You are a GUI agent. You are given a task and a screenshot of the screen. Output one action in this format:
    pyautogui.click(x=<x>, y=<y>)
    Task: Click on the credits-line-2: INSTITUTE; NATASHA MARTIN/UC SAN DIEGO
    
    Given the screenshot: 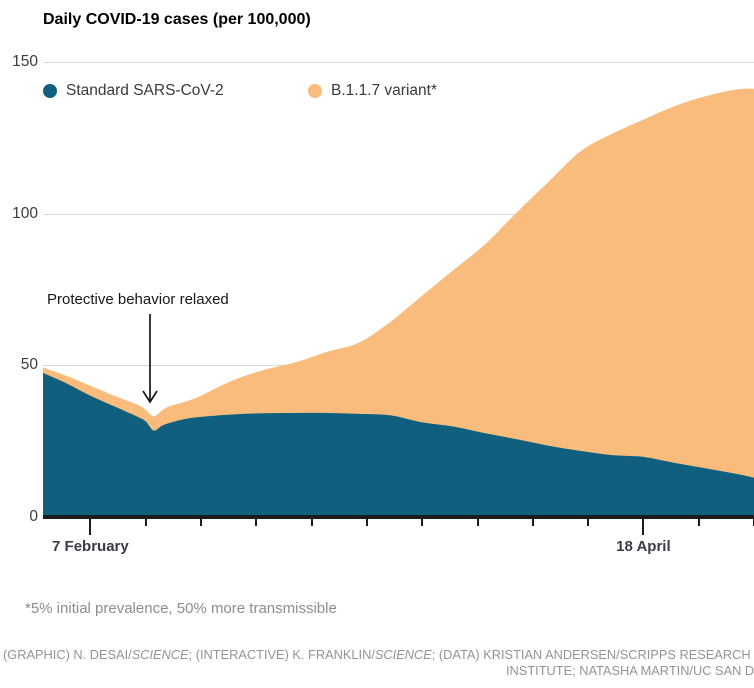 What is the action you would take?
    pyautogui.click(x=630, y=670)
    